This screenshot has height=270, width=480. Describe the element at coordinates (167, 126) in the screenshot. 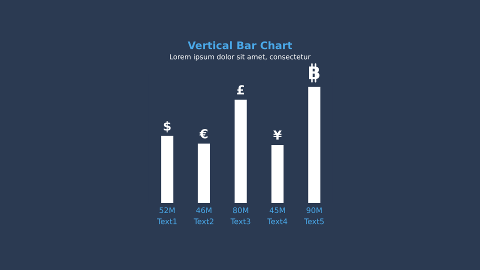

I see `annotation: $` at that location.